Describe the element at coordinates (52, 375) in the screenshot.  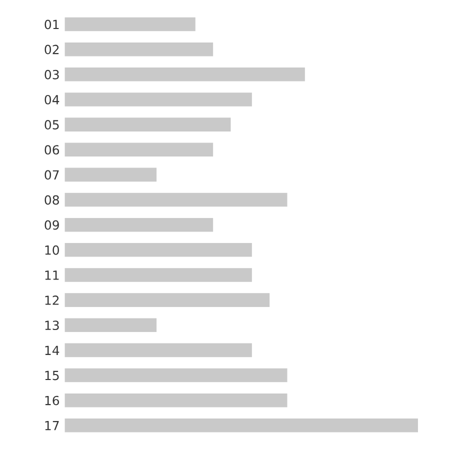
I see `y-tick-label: 15` at that location.